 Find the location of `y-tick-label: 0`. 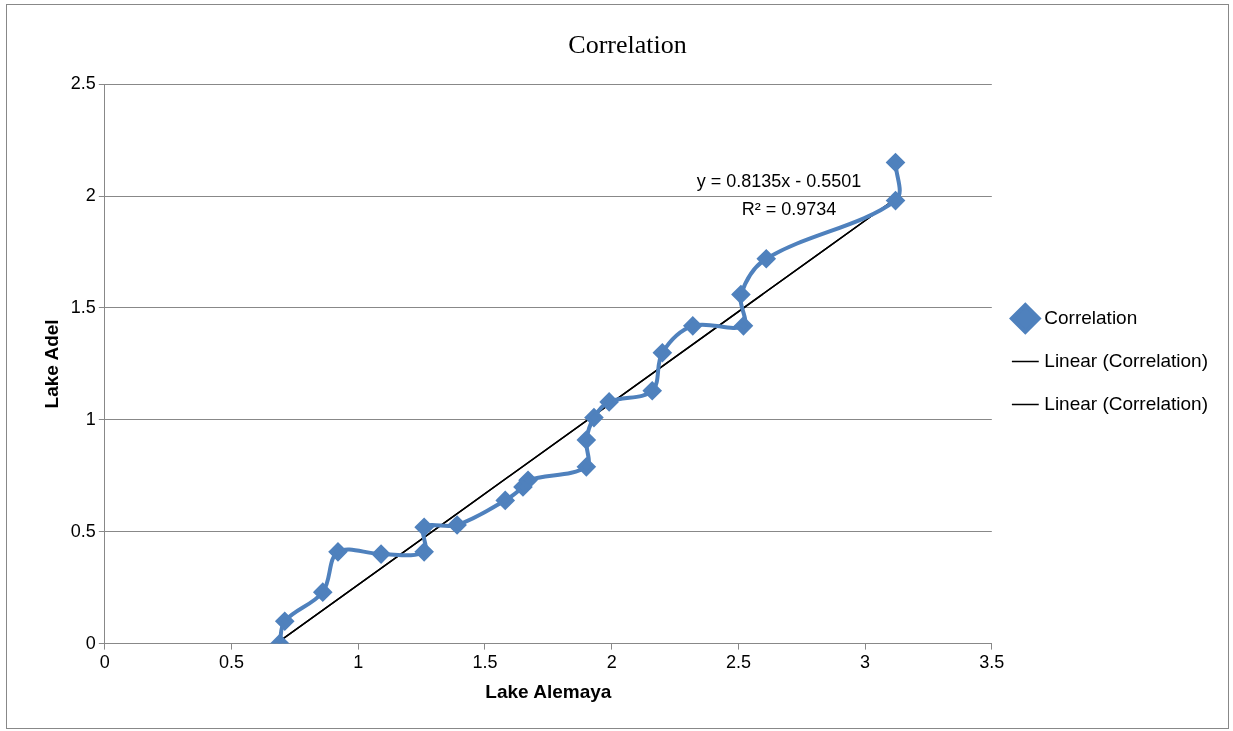

y-tick-label: 0 is located at coordinates (90, 642).